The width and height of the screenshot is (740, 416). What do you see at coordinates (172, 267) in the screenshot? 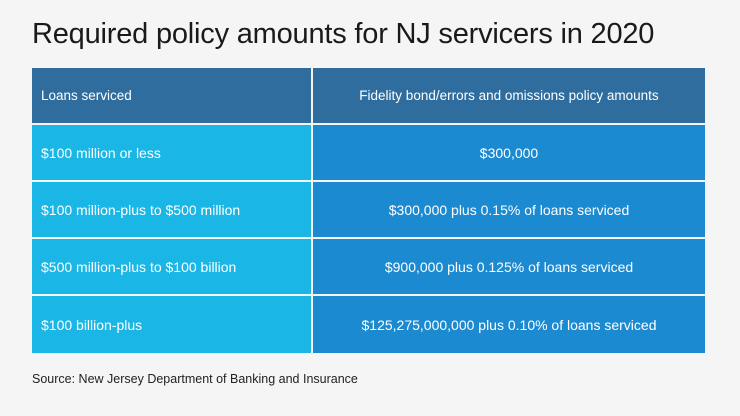
I see `table-cell-loans: $500 million-plus to $100 billion` at bounding box center [172, 267].